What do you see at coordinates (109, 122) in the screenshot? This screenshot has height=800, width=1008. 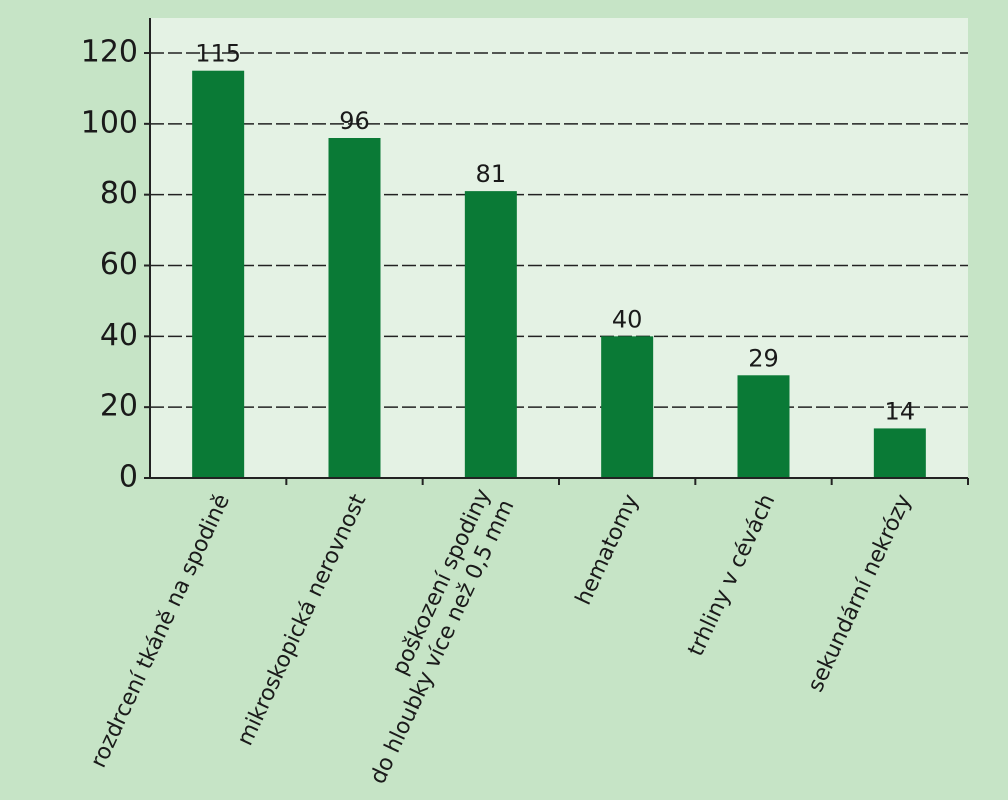 I see `y-tick-label: 100` at bounding box center [109, 122].